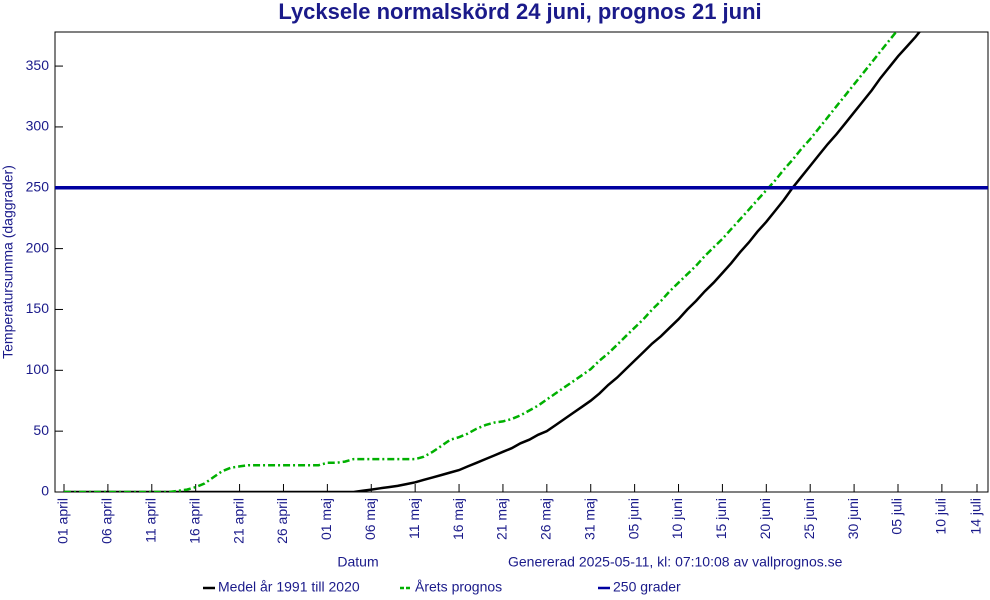 The height and width of the screenshot is (600, 990). I want to click on x-tick-label: 30 juni, so click(853, 518).